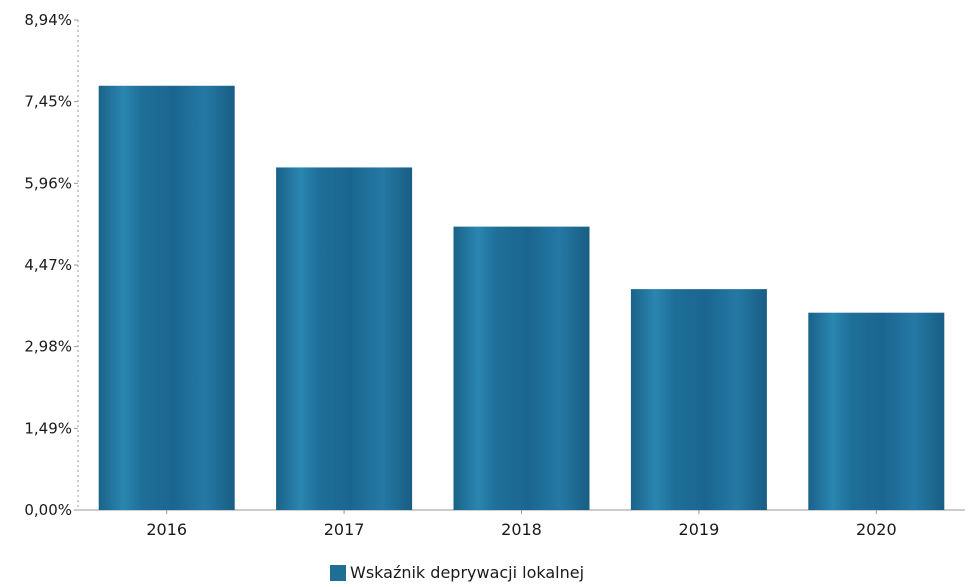  Describe the element at coordinates (521, 529) in the screenshot. I see `x-tick-label: 2018` at that location.